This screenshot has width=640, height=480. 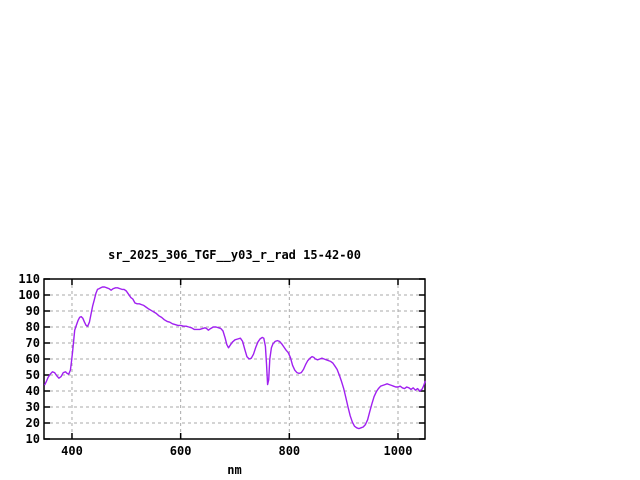 What do you see at coordinates (32, 359) in the screenshot?
I see `y-tick-label: 60` at bounding box center [32, 359].